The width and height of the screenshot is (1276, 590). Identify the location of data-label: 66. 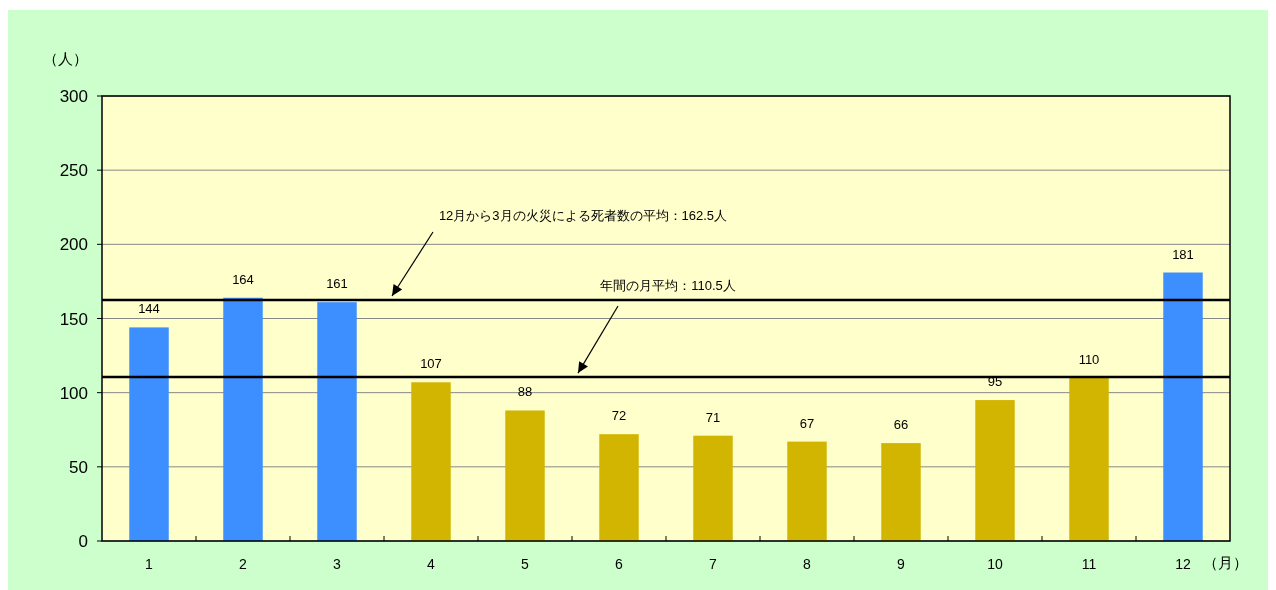
(901, 425).